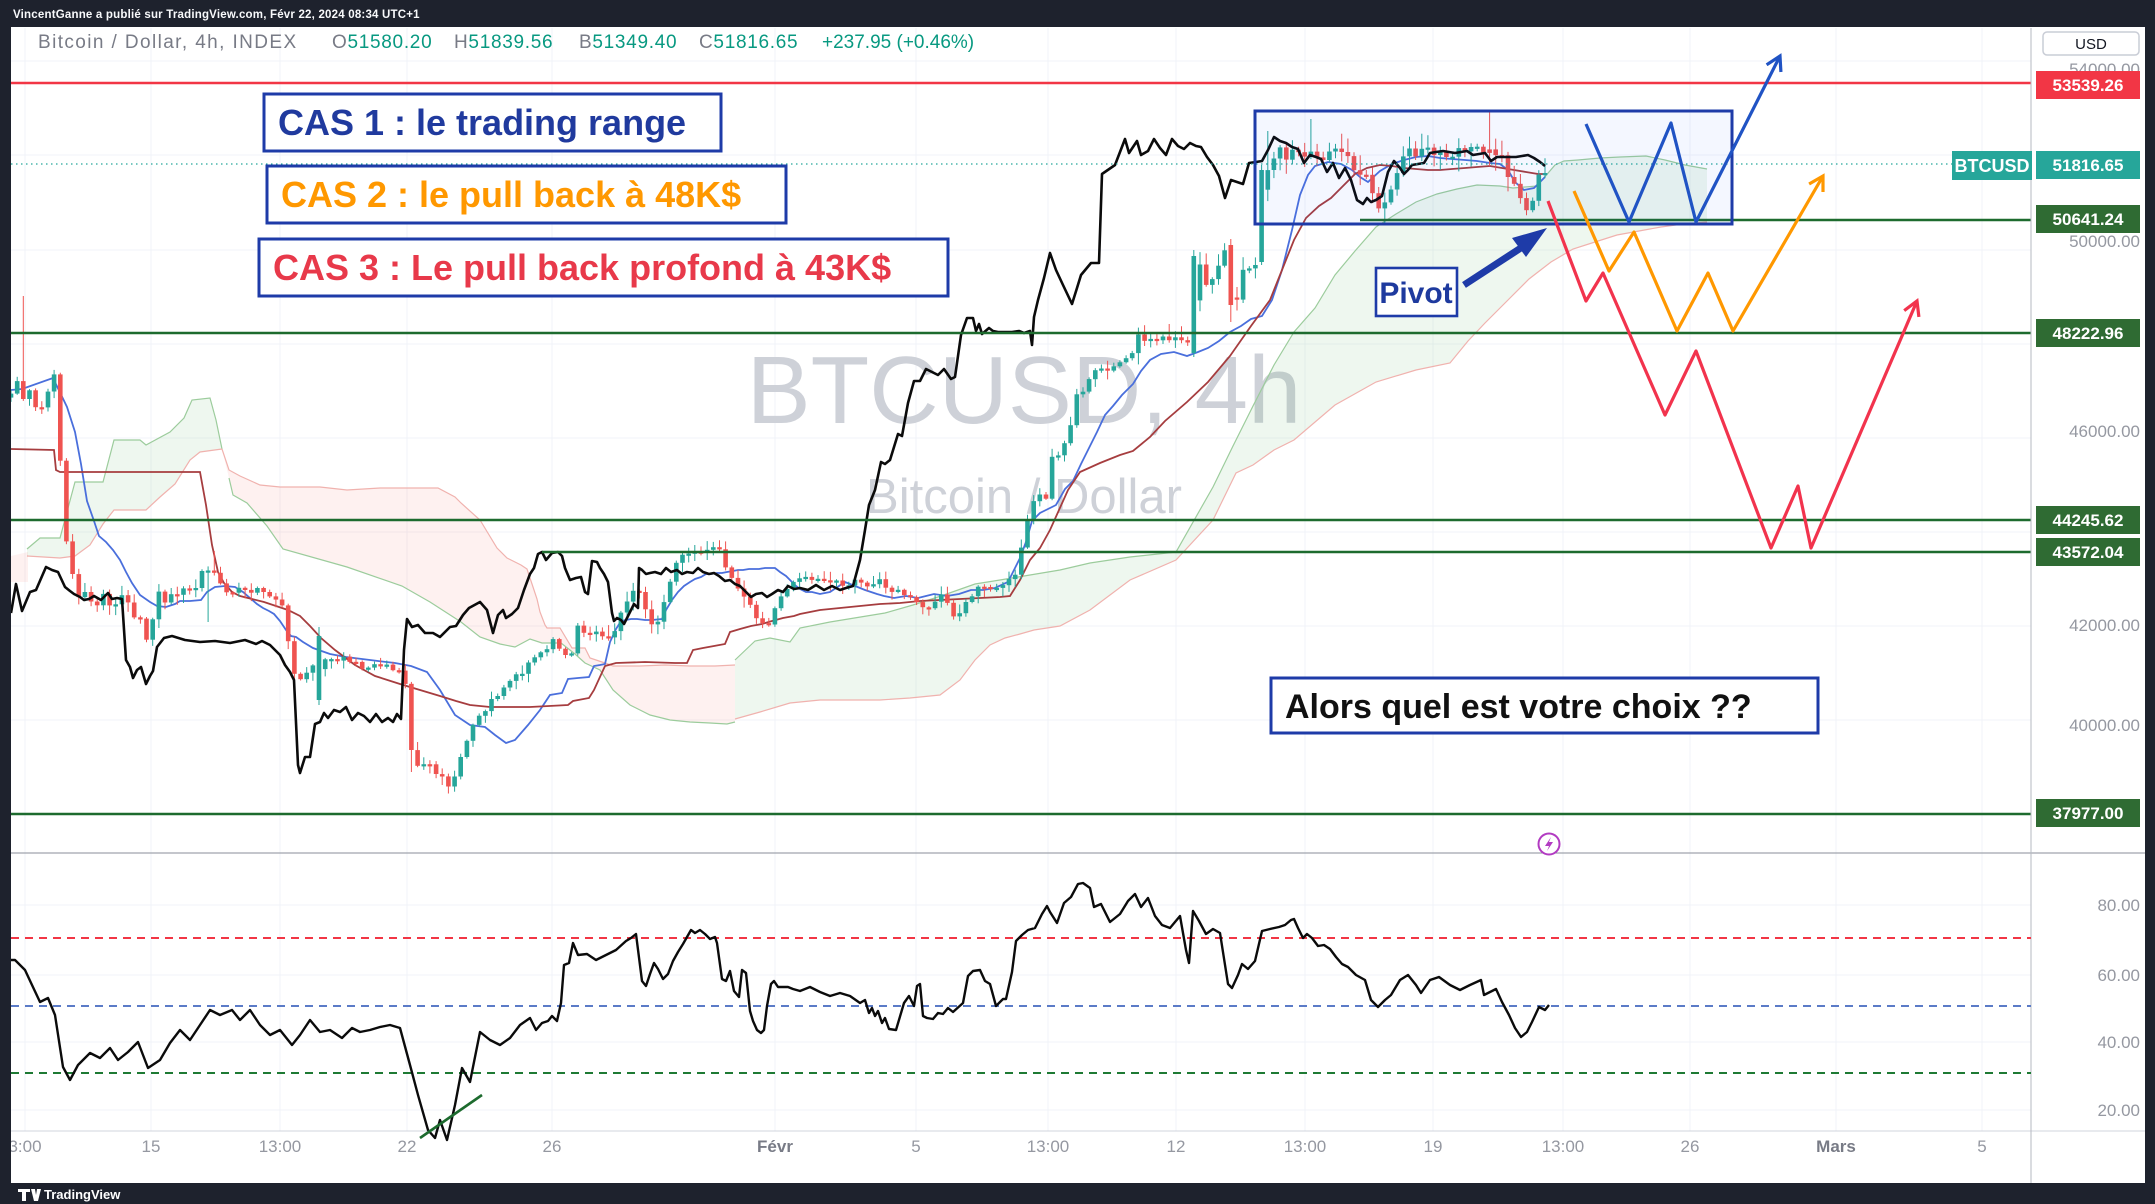  What do you see at coordinates (2088, 85) in the screenshot?
I see `svg-text: 53539.26` at bounding box center [2088, 85].